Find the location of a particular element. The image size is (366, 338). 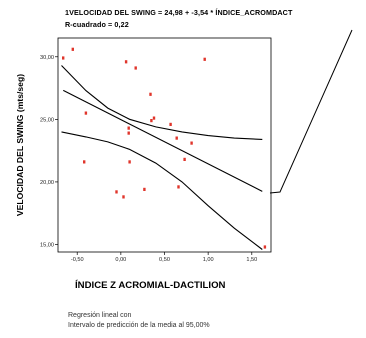

equation-leader-line is located at coordinates (311, 111).